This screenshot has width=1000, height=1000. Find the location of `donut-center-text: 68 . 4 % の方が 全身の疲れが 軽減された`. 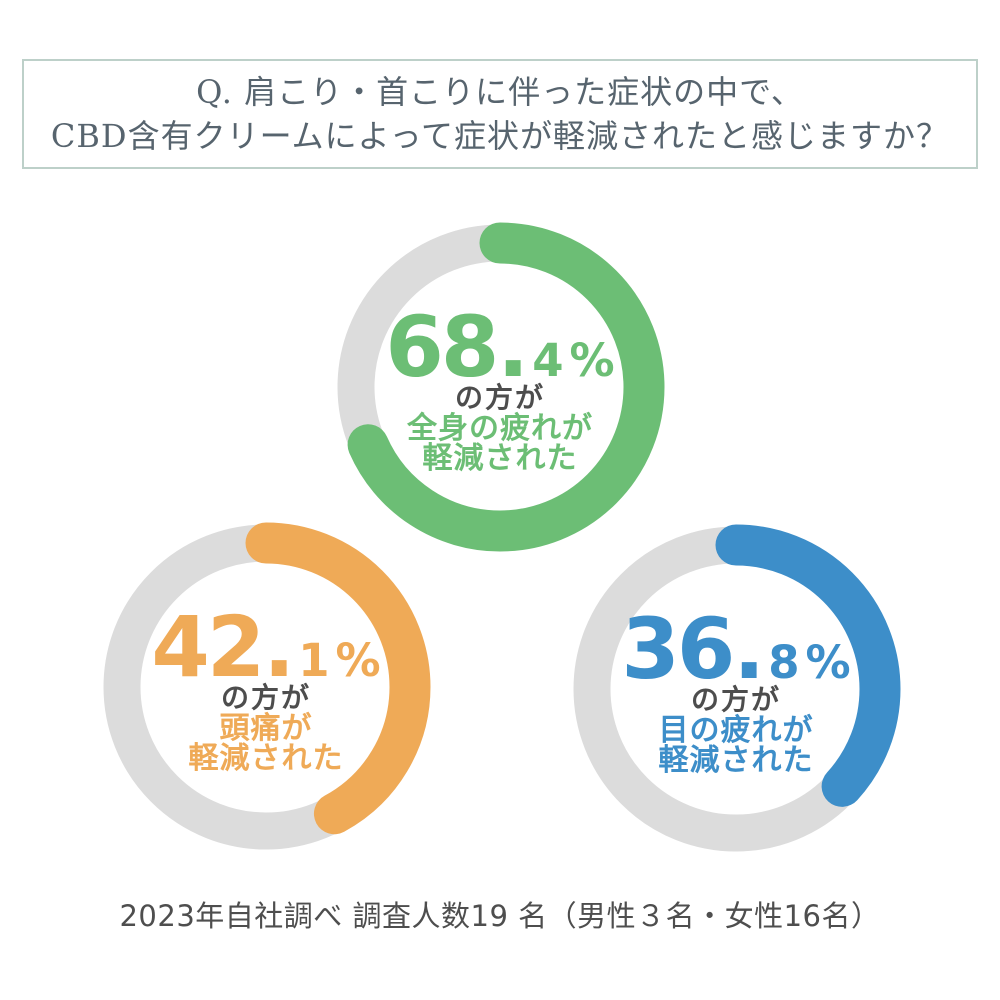

donut-center-text: 68 . 4 % の方が 全身の疲れが 軽減された is located at coordinates (500, 393).